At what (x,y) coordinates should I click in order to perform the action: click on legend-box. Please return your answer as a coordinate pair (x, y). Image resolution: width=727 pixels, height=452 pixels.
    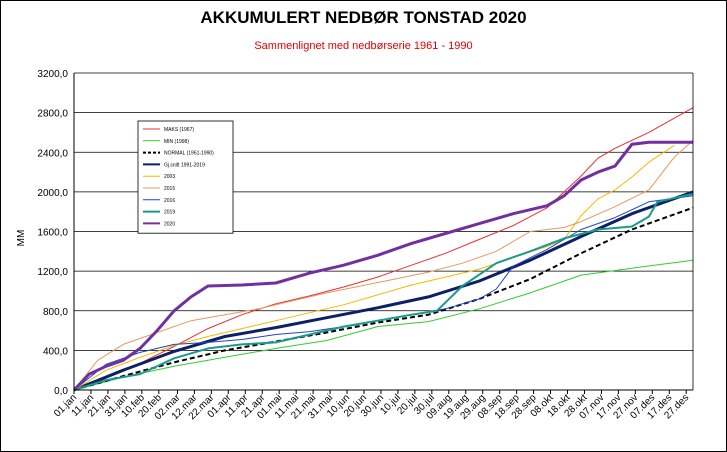
    Looking at the image, I should click on (185, 177).